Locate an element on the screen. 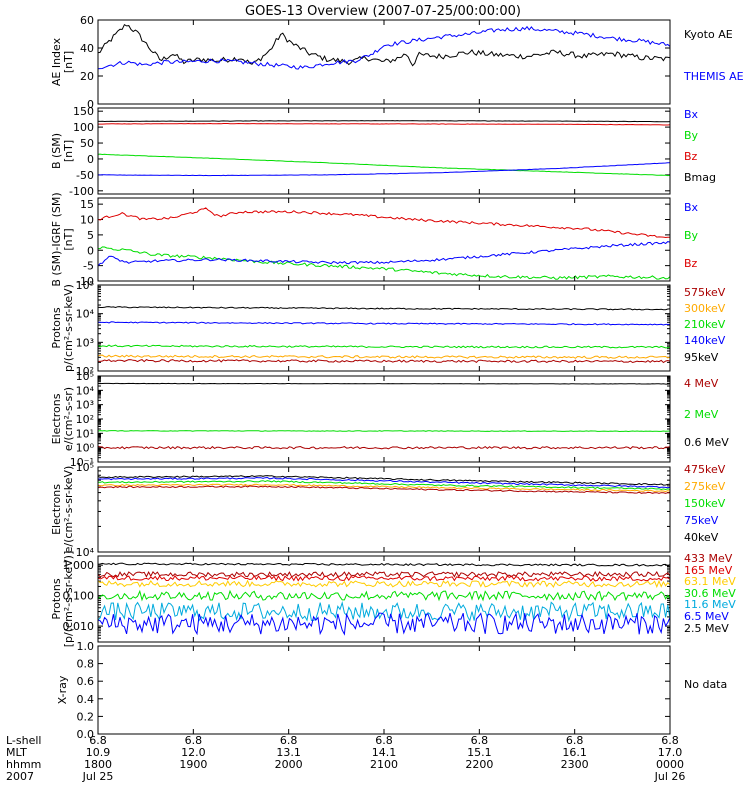 The height and width of the screenshot is (800, 750). series-line-bmag is located at coordinates (384, 121).